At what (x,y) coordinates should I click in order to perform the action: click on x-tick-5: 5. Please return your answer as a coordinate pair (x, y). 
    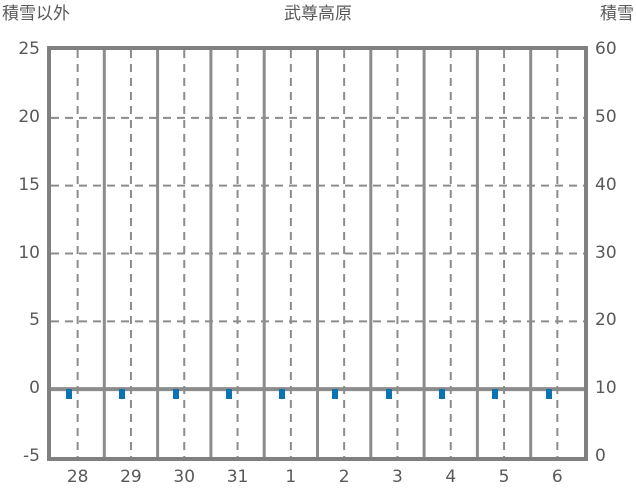
    Looking at the image, I should click on (504, 477).